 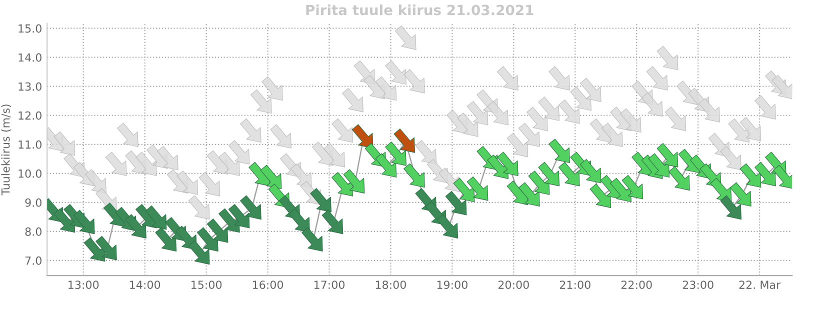 I want to click on y-axis-title: Tuulekiirus (m/s), so click(x=6, y=150).